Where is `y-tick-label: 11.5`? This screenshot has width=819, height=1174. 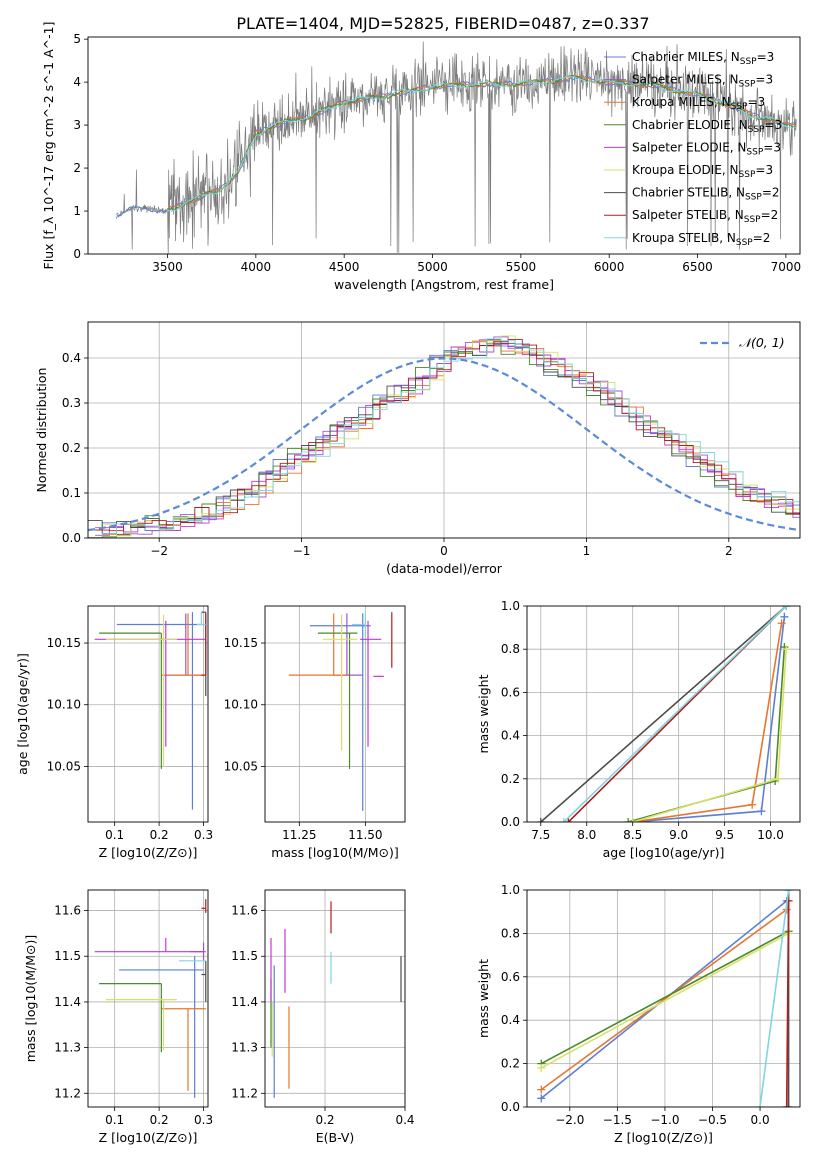
y-tick-label: 11.5 is located at coordinates (244, 956).